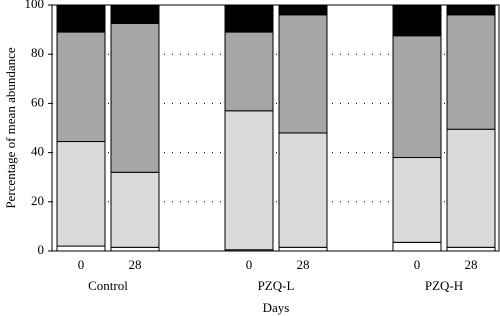 The height and width of the screenshot is (316, 500). Describe the element at coordinates (276, 285) in the screenshot. I see `group-label: PZQ-L` at that location.